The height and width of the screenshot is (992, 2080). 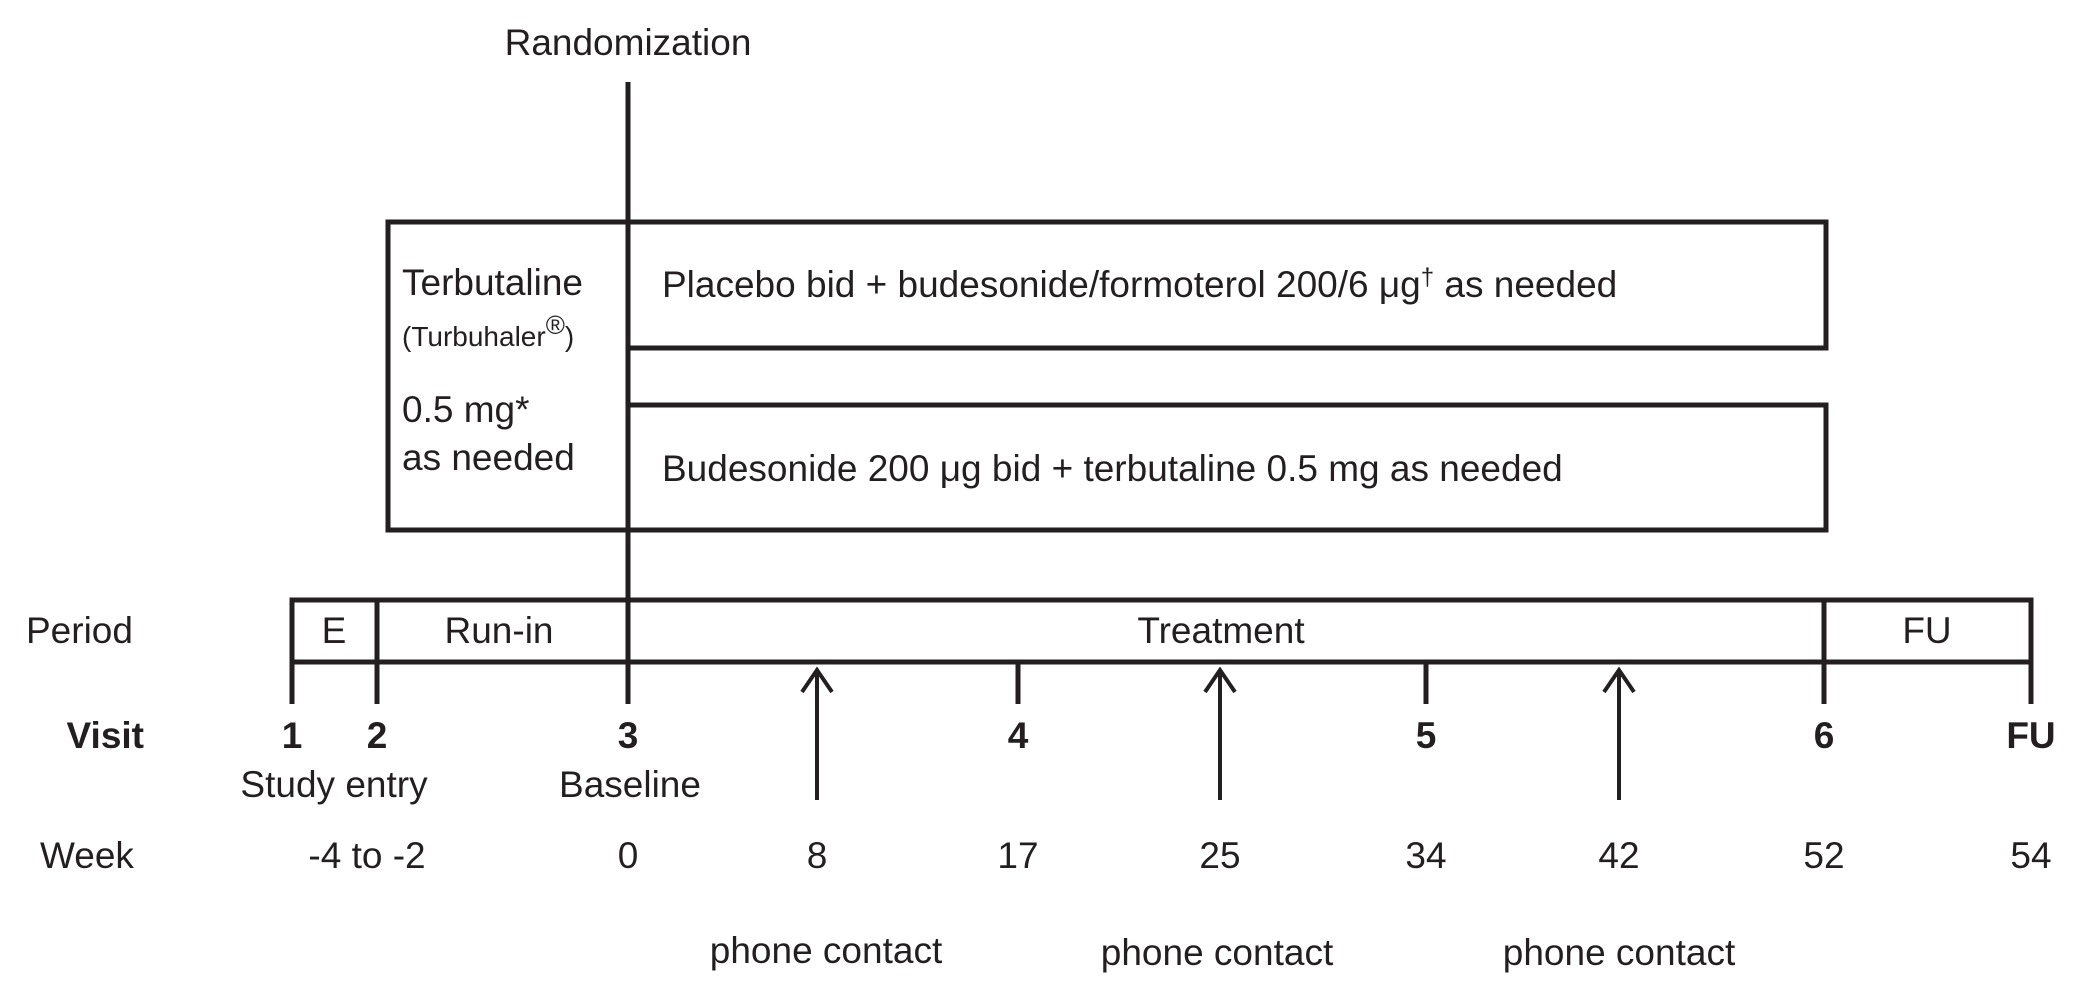 What do you see at coordinates (826, 950) in the screenshot?
I see `phone-contact-label-1: phone contact` at bounding box center [826, 950].